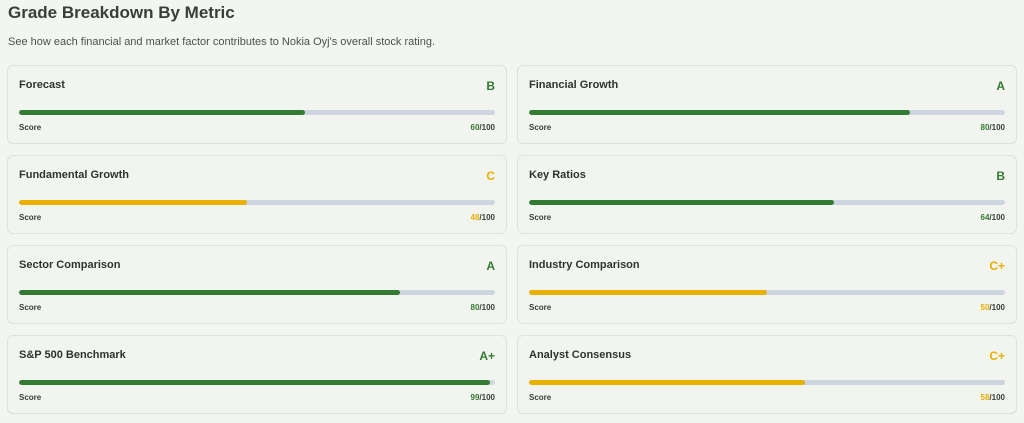 This screenshot has height=423, width=1024. I want to click on metric-name: Forecast, so click(42, 85).